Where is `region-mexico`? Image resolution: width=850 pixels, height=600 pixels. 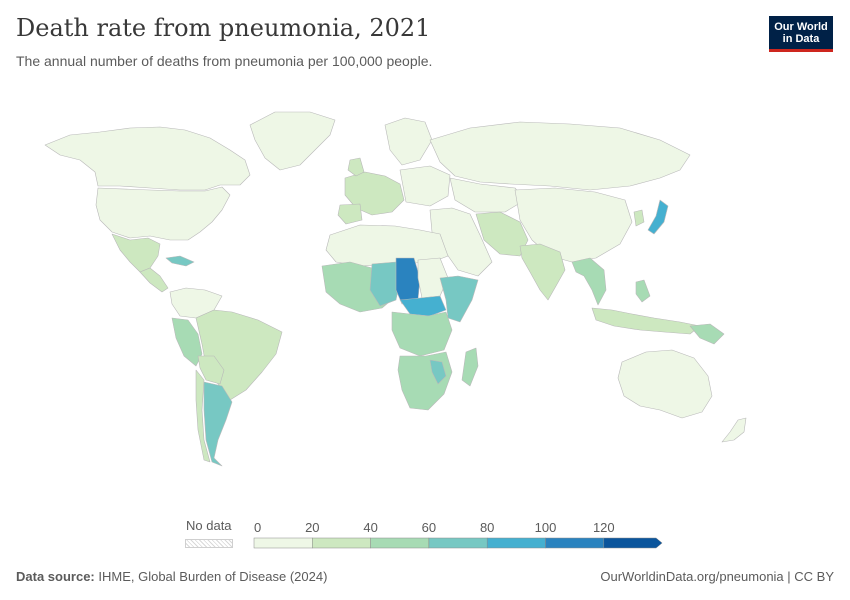
region-mexico is located at coordinates (136, 253).